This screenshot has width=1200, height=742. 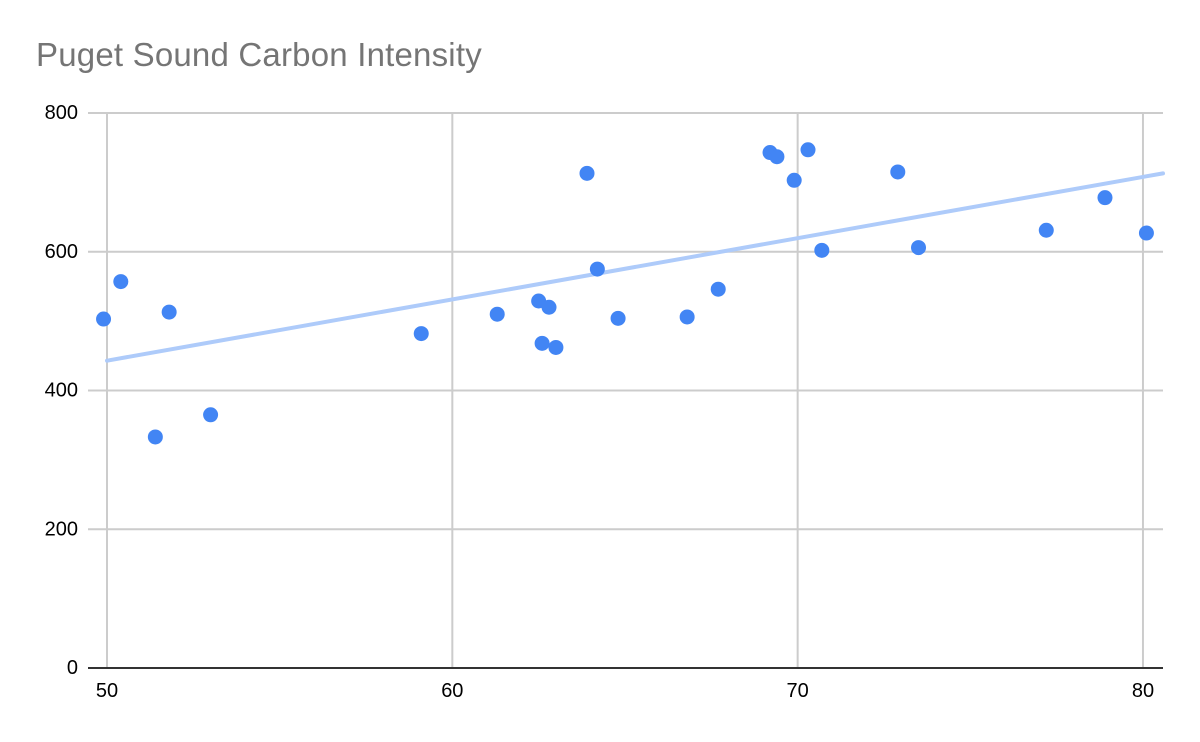 What do you see at coordinates (107, 691) in the screenshot?
I see `x-tick-label-50: 50` at bounding box center [107, 691].